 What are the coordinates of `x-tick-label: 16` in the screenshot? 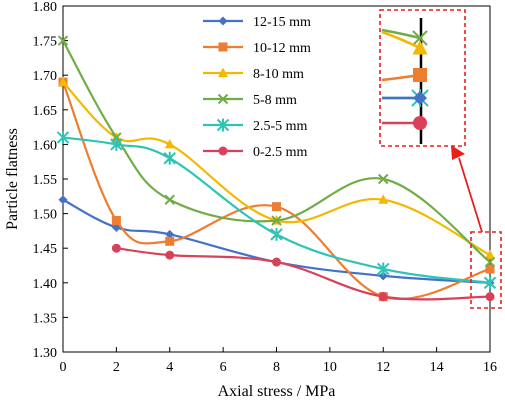 It's located at (490, 367).